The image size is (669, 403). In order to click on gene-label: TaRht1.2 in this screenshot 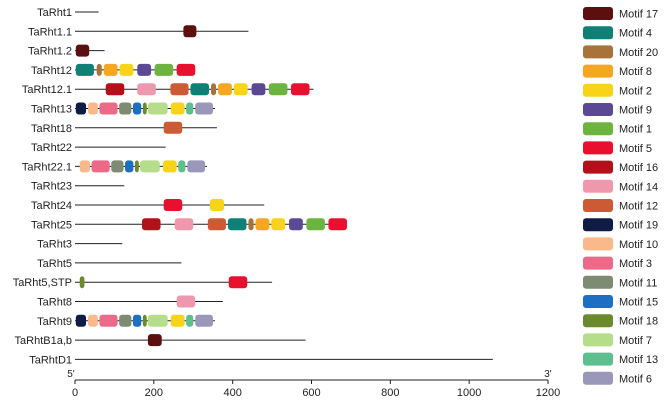, I will do `click(50, 52)`.